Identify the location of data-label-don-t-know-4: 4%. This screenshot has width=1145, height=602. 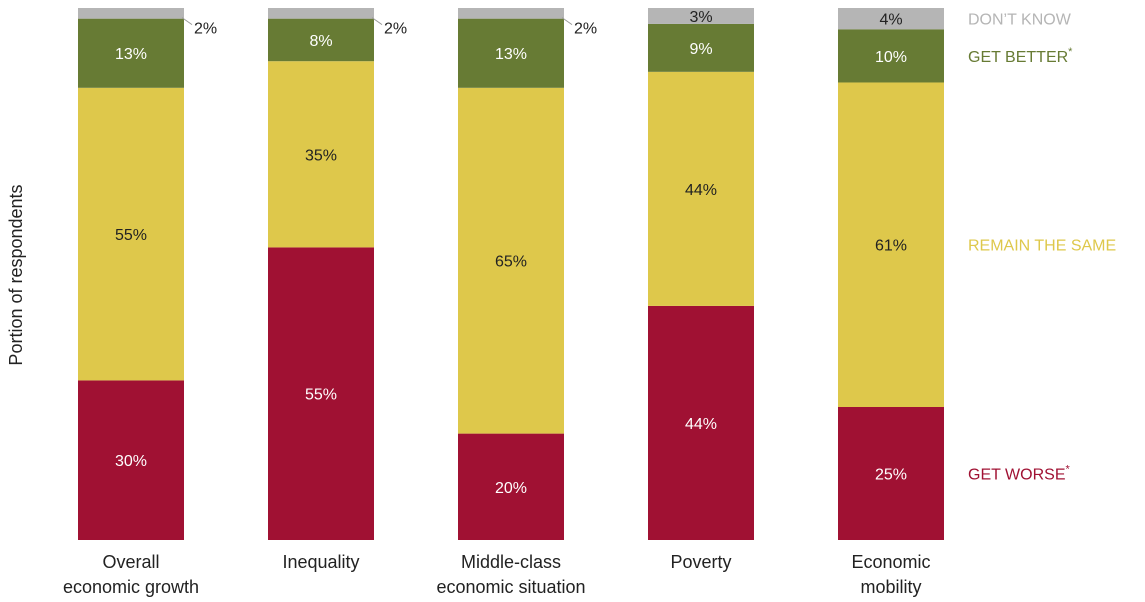
(890, 20).